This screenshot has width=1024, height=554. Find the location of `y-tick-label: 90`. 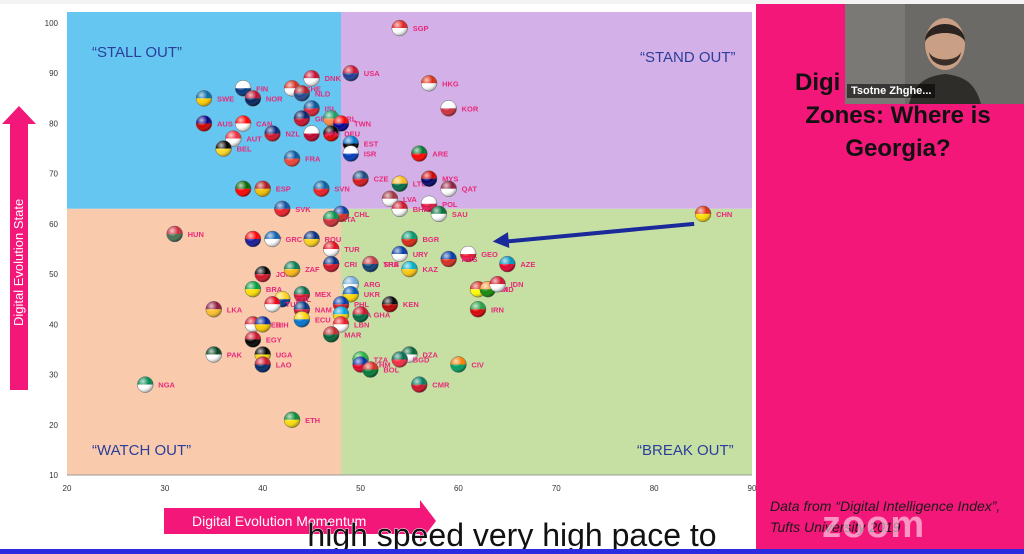

y-tick-label: 90 is located at coordinates (53, 73).